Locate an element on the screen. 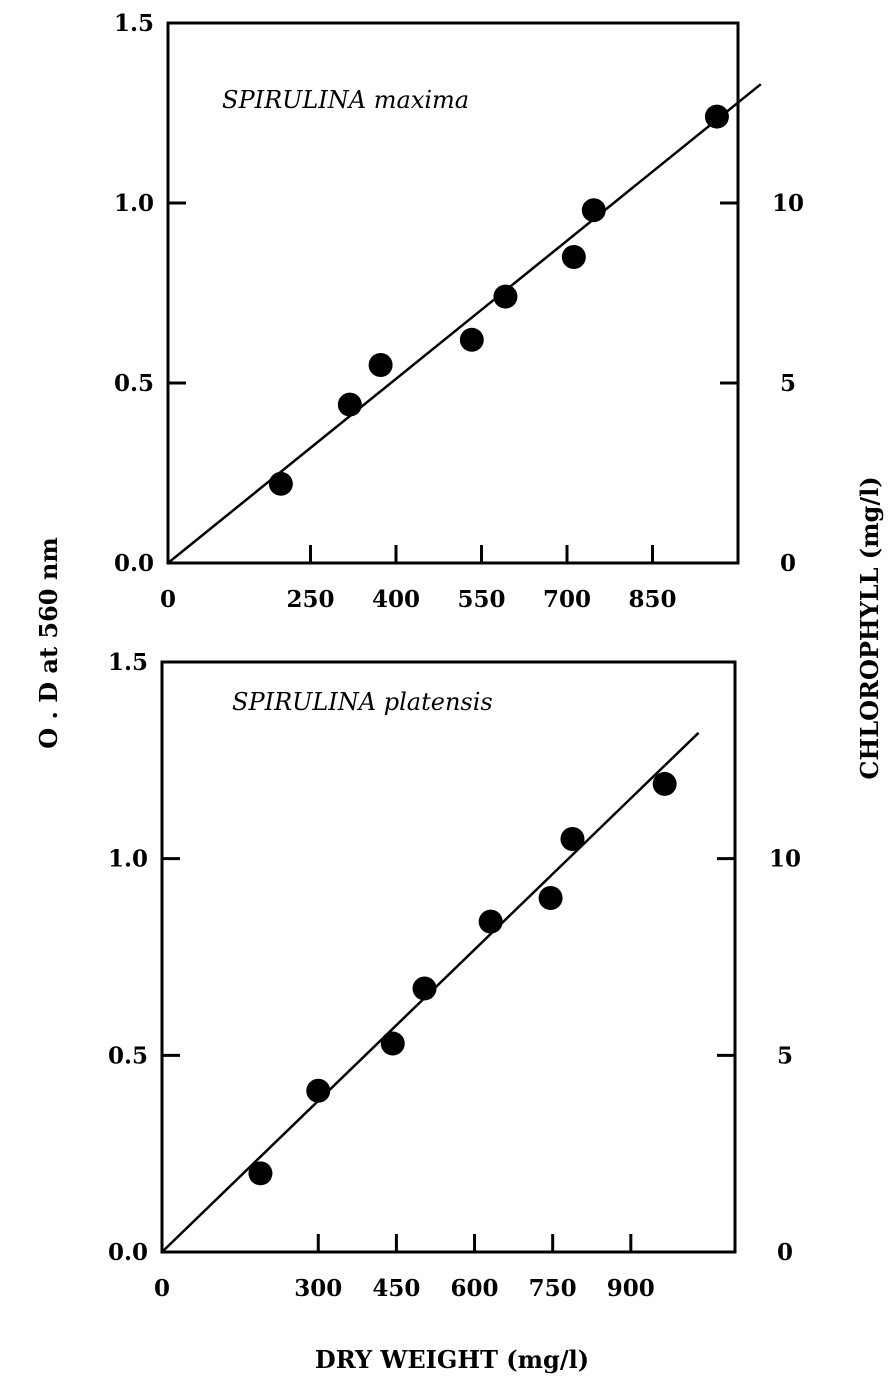 This screenshot has height=1397, width=892. x-tick-label: 750 is located at coordinates (553, 1288).